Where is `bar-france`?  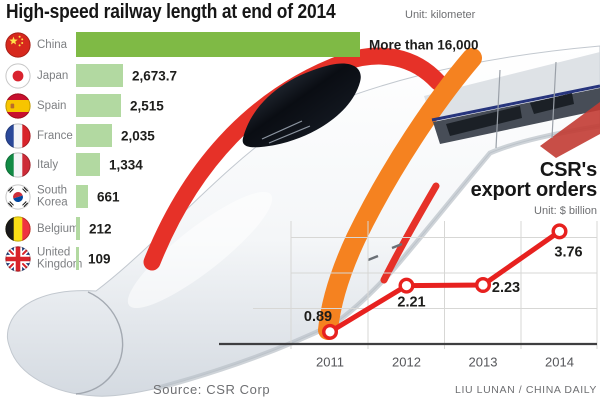 bar-france is located at coordinates (94, 135).